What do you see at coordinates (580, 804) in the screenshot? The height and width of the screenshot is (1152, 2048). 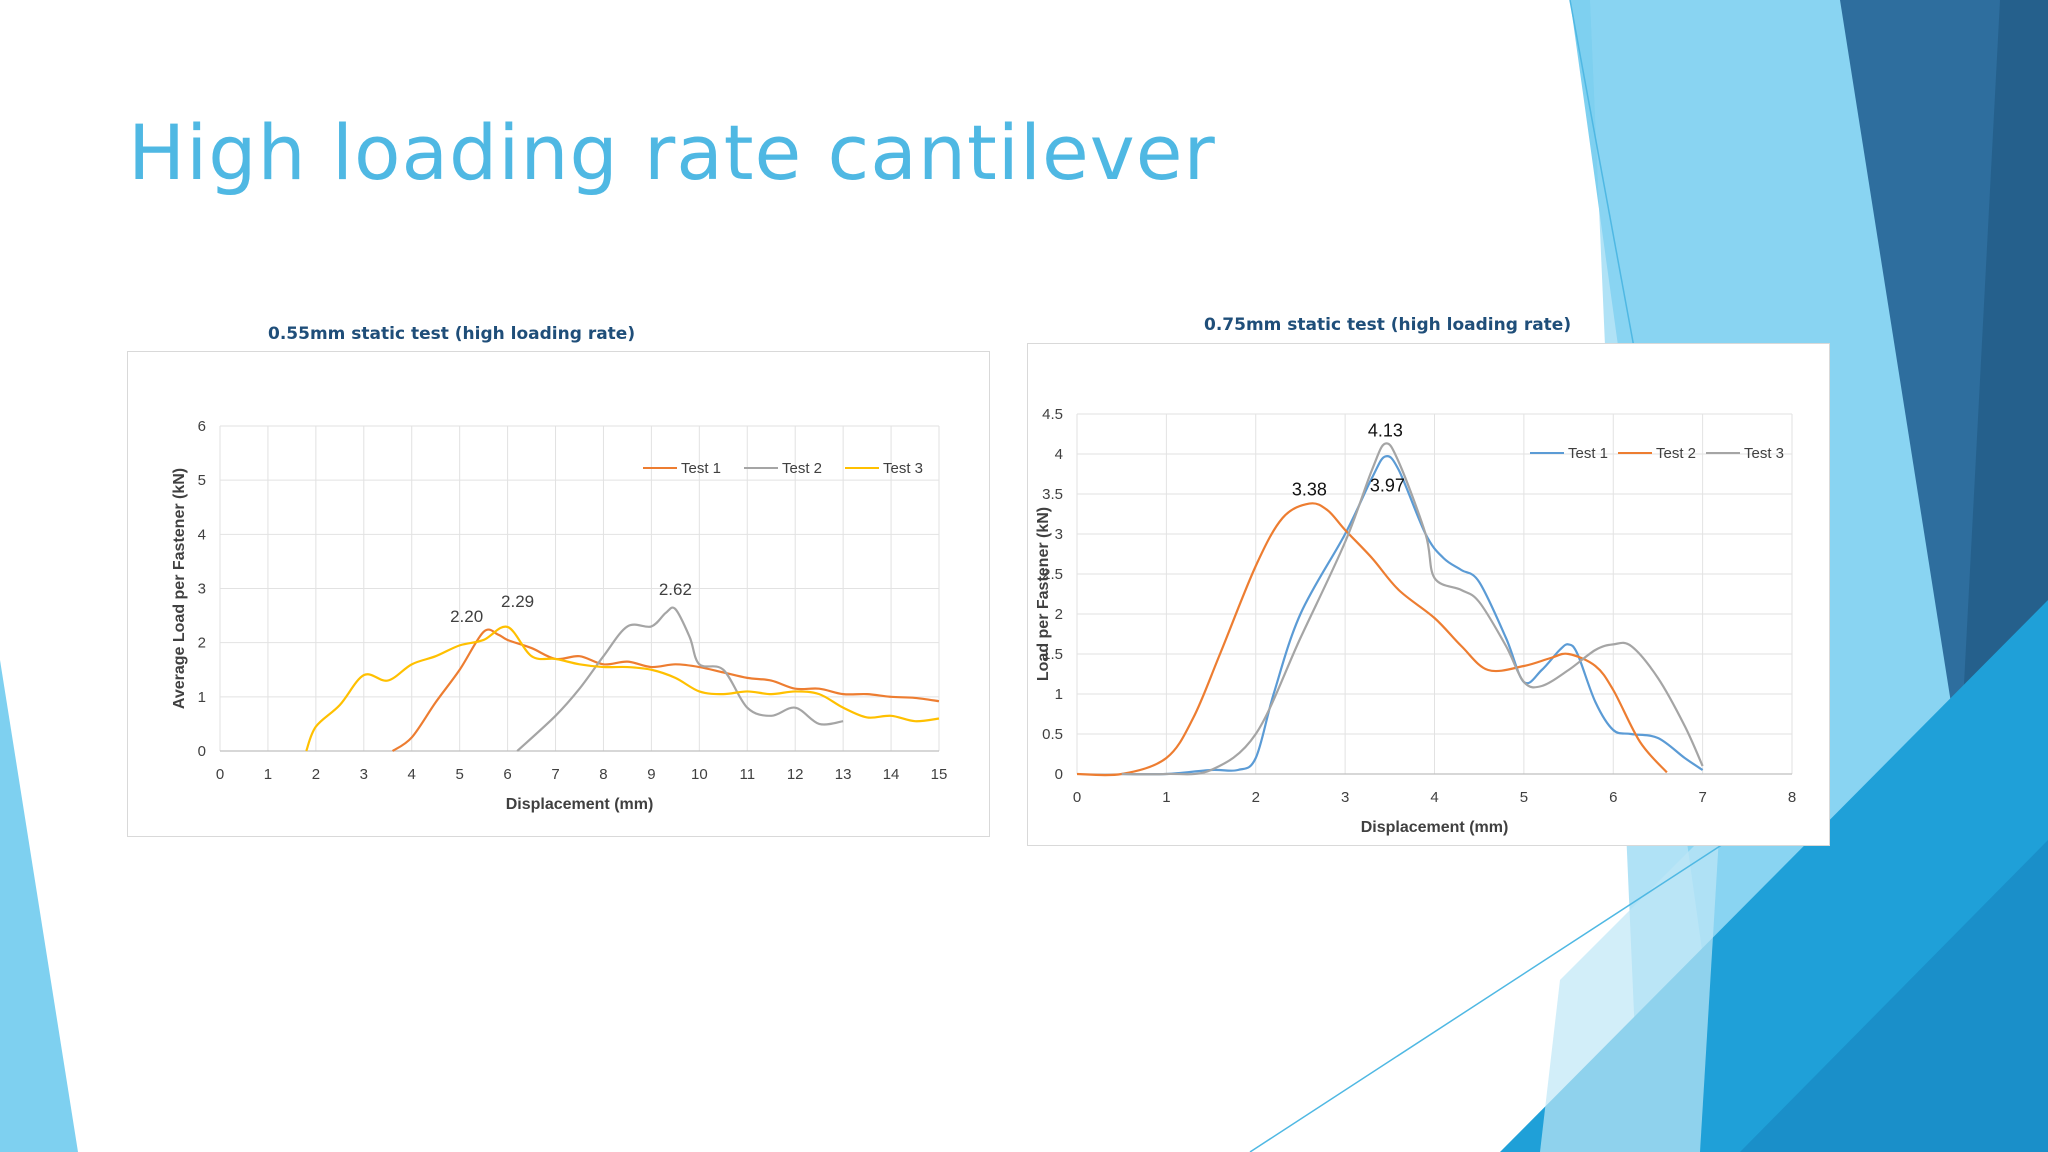 I see `chart1-x-axis-title: Displacement (mm)` at bounding box center [580, 804].